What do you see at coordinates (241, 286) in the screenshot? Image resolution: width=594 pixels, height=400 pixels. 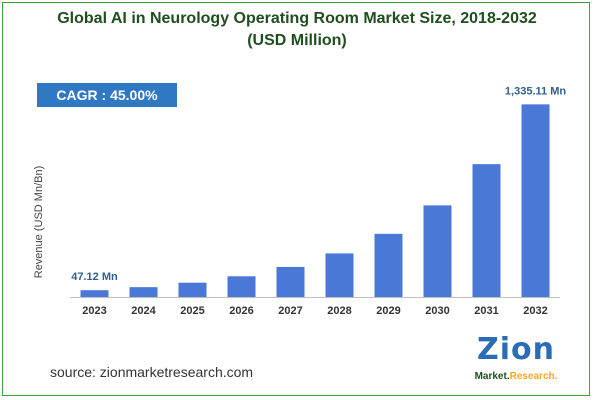 I see `bar-2026` at bounding box center [241, 286].